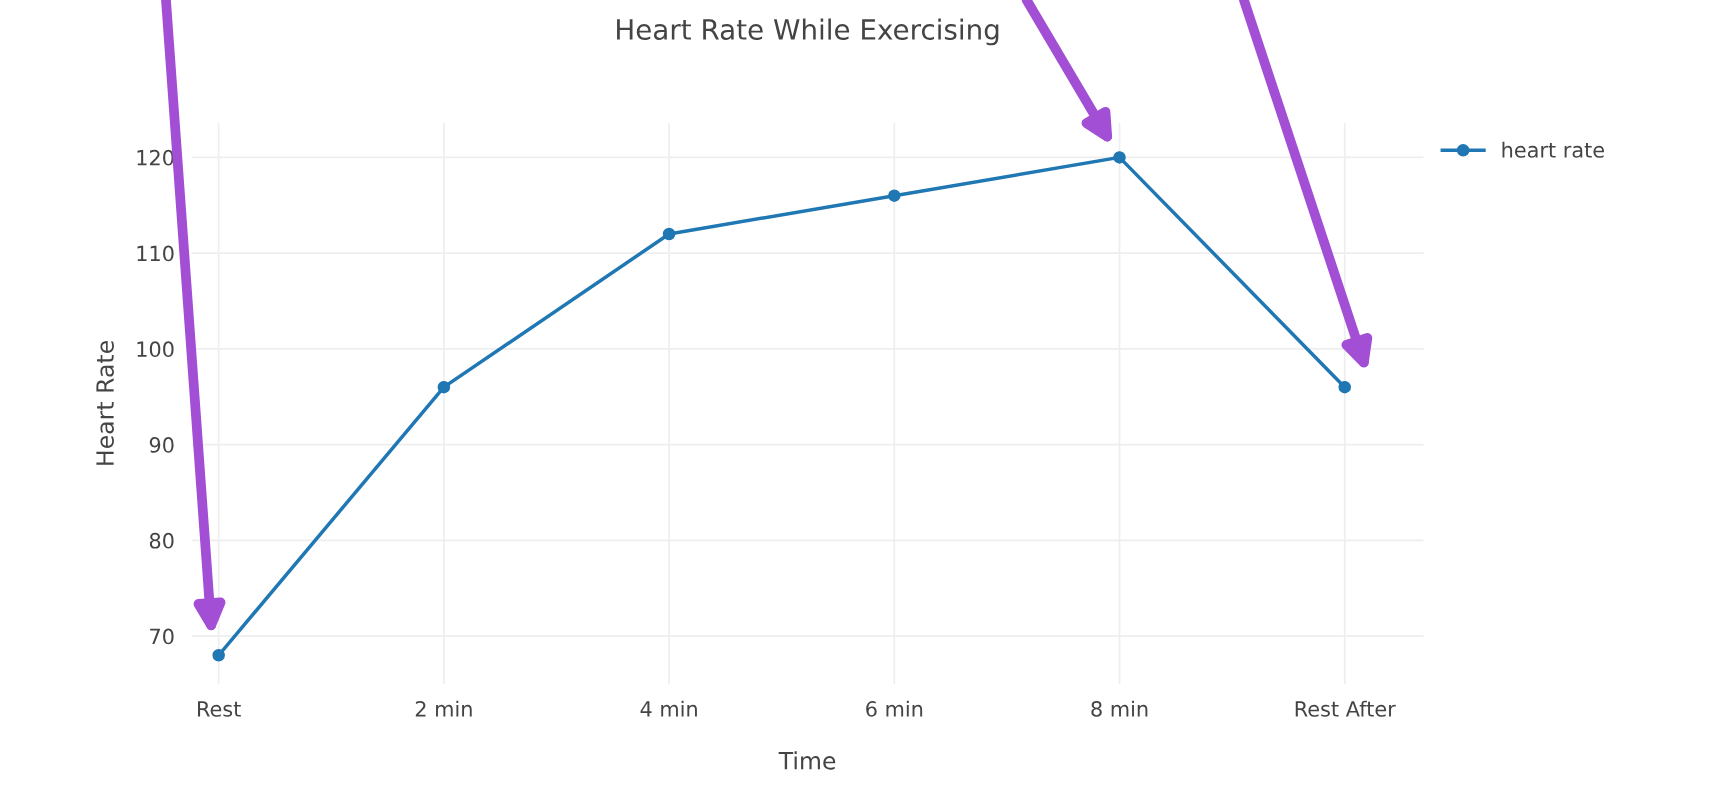 Image resolution: width=1711 pixels, height=788 pixels. I want to click on y-tick-label: 110, so click(155, 253).